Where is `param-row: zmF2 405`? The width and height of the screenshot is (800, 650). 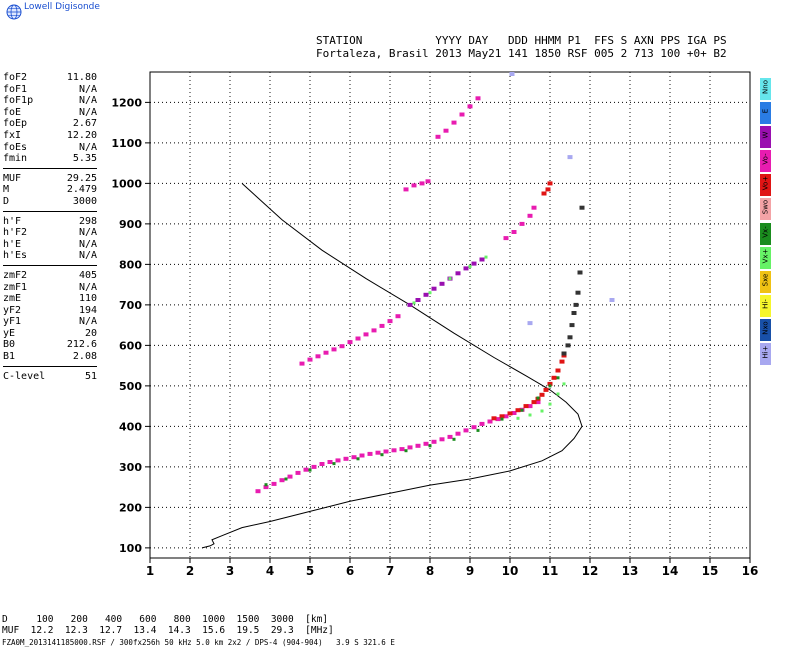
param-row: zmF2 405 is located at coordinates (50, 276).